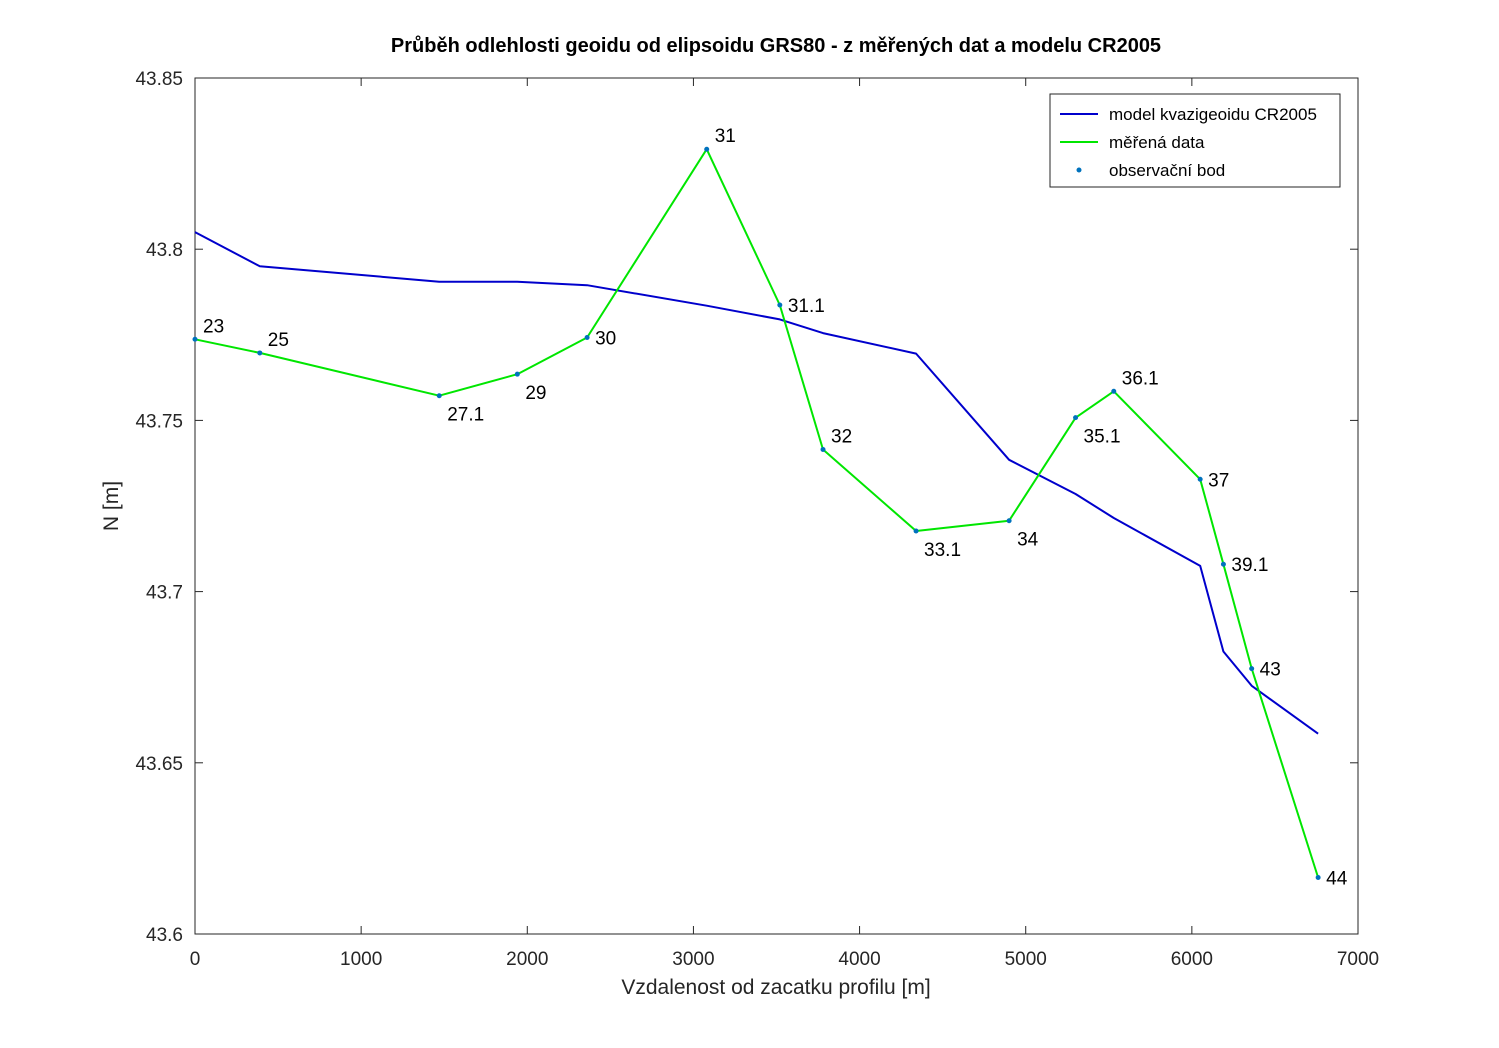 The width and height of the screenshot is (1499, 1048). I want to click on x-tick-label: 0, so click(195, 959).